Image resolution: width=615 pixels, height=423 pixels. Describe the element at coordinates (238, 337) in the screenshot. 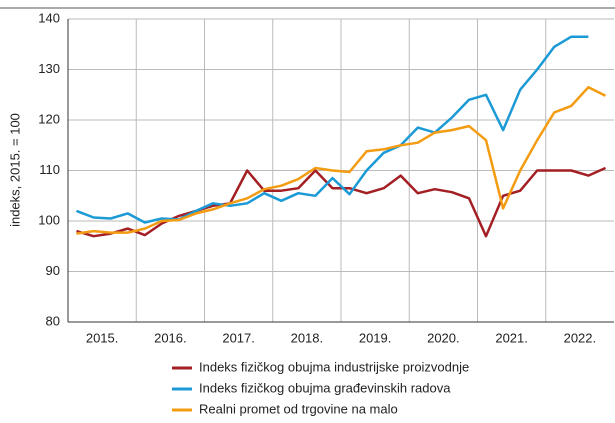

I see `x-tick-label: 2017.` at that location.